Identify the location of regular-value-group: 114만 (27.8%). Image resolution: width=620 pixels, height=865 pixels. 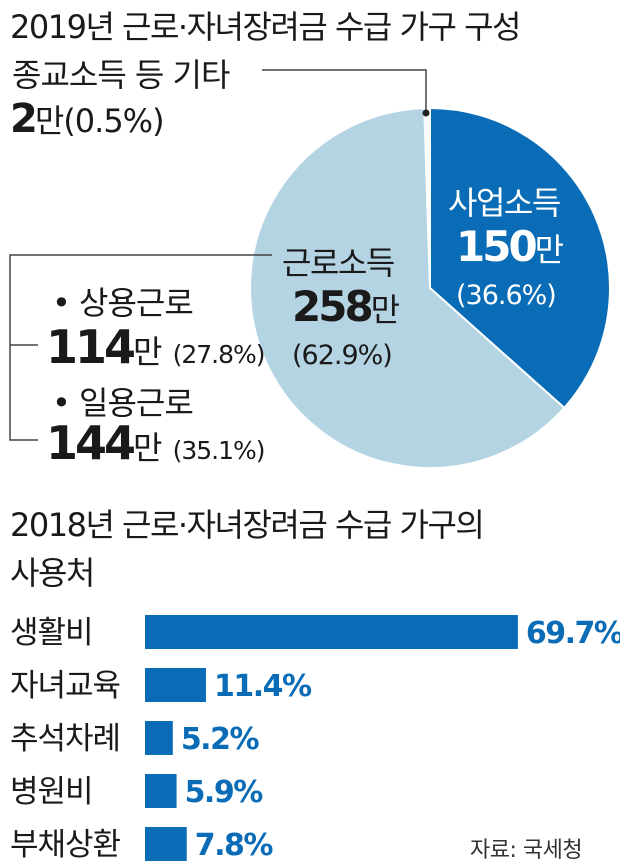
(156, 347).